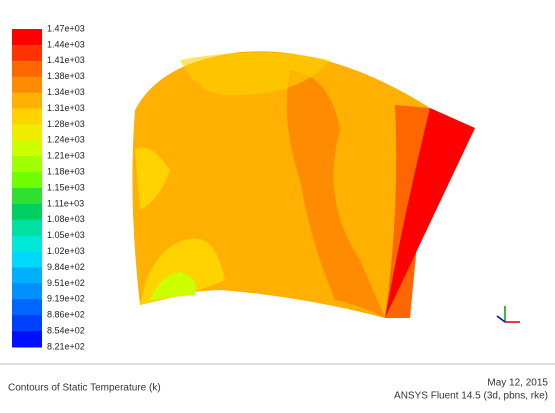 This screenshot has width=555, height=413. I want to click on colorbar-label: 9.51e+02, so click(66, 283).